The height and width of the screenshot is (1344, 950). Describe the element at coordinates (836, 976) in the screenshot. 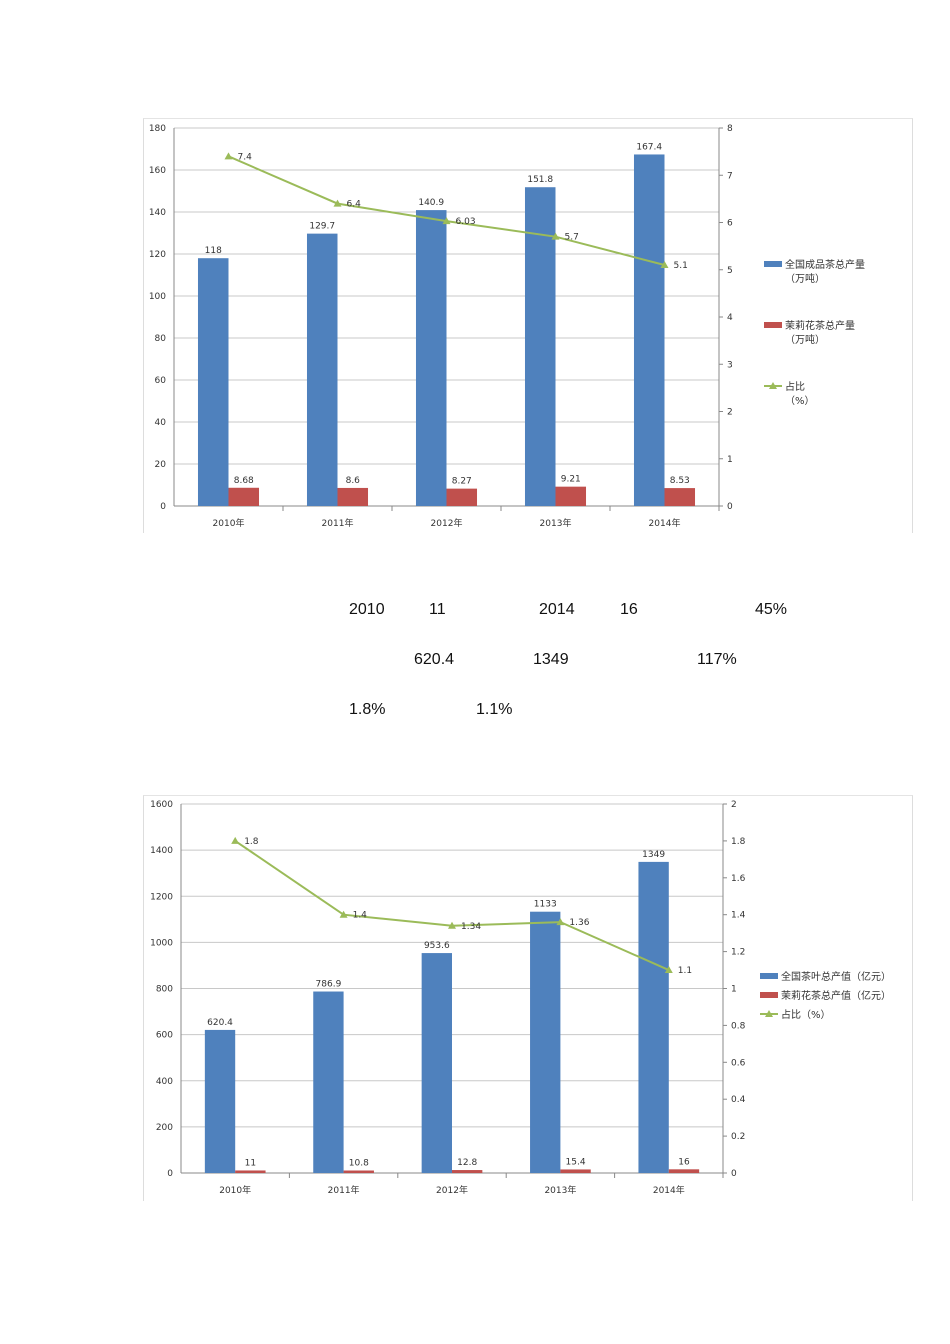

I see `legend-label: 全国茶叶总产值（亿元）` at that location.